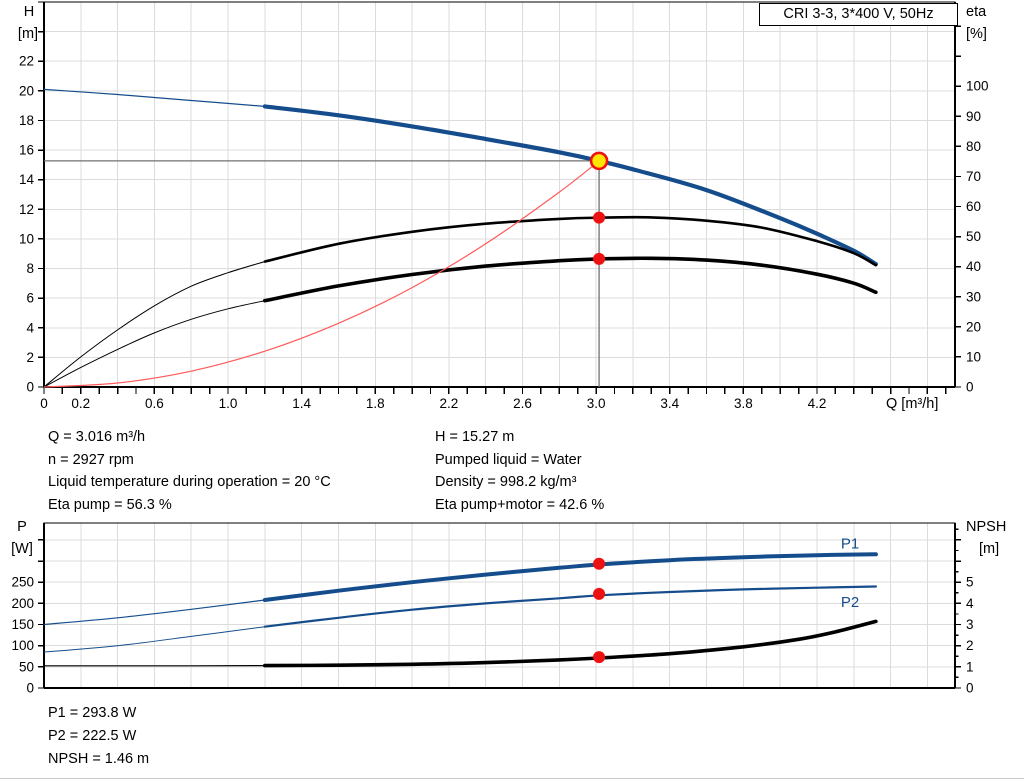 This screenshot has width=1024, height=781. I want to click on y-left-tick-label: 250, so click(22, 582).